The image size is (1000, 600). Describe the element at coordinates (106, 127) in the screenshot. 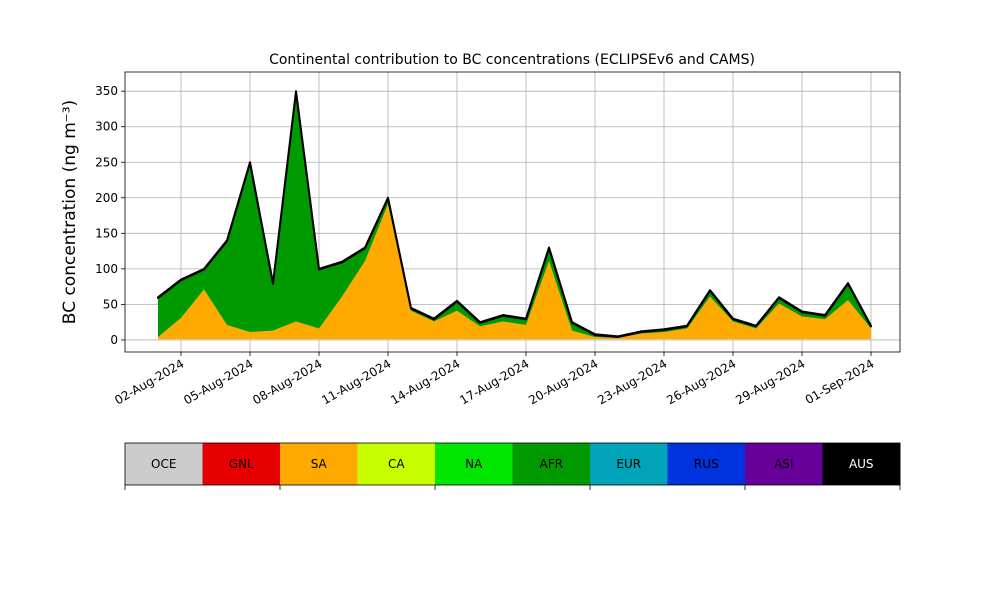

I see `y-tick-label: 300` at that location.